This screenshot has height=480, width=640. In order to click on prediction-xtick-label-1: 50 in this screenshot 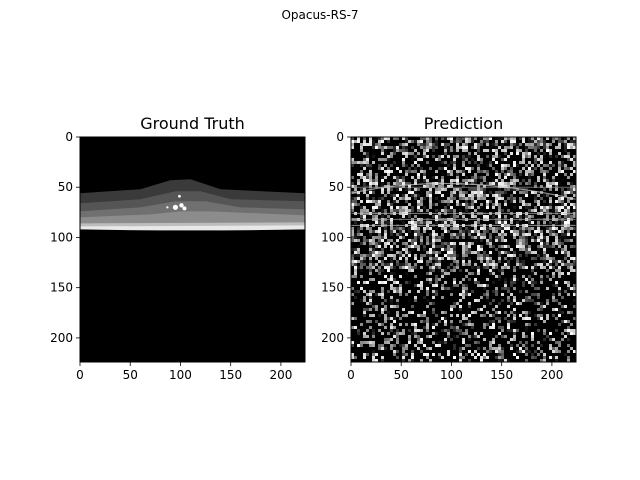, I will do `click(401, 375)`.